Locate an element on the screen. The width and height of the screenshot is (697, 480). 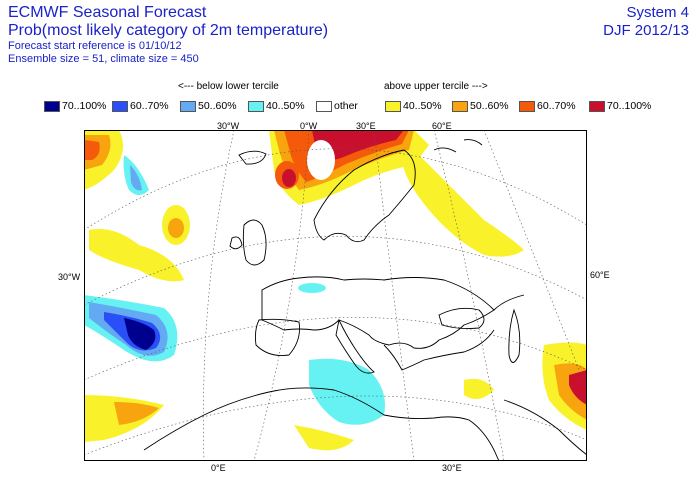
graticule-label-left-30w: 30°W is located at coordinates (69, 277).